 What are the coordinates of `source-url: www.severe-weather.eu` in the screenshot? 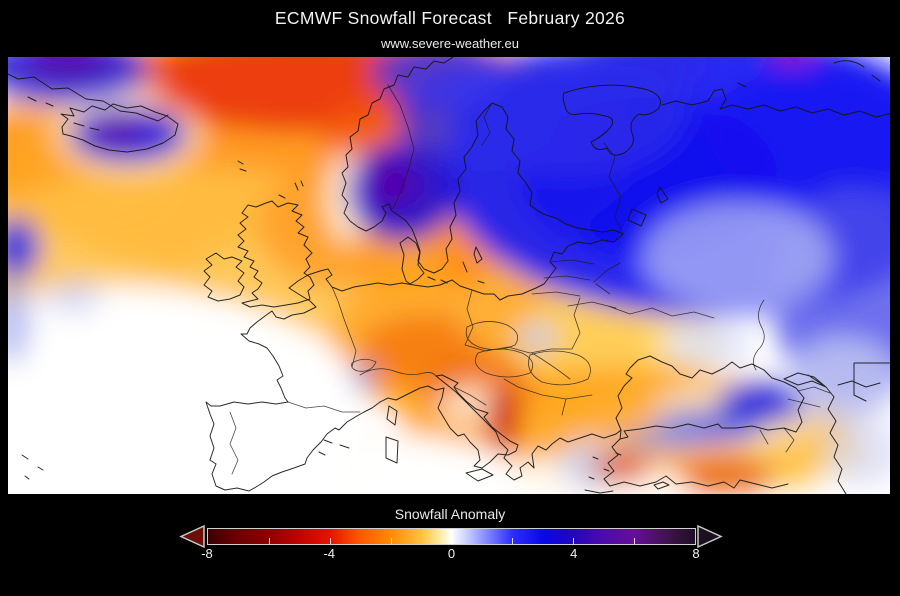 It's located at (449, 43).